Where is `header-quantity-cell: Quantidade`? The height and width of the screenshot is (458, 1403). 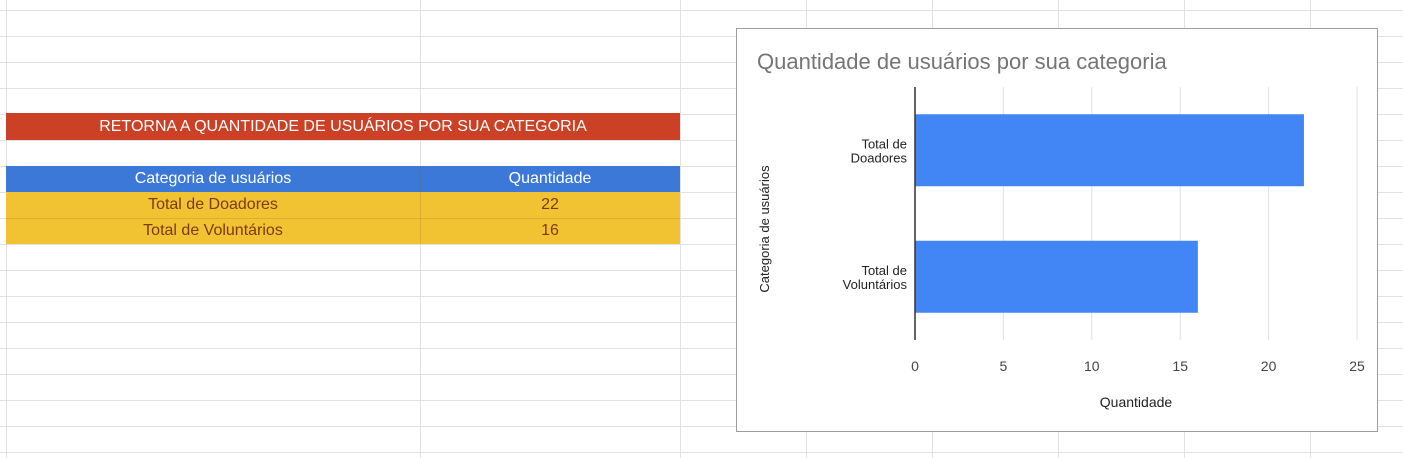
header-quantity-cell: Quantidade is located at coordinates (550, 179).